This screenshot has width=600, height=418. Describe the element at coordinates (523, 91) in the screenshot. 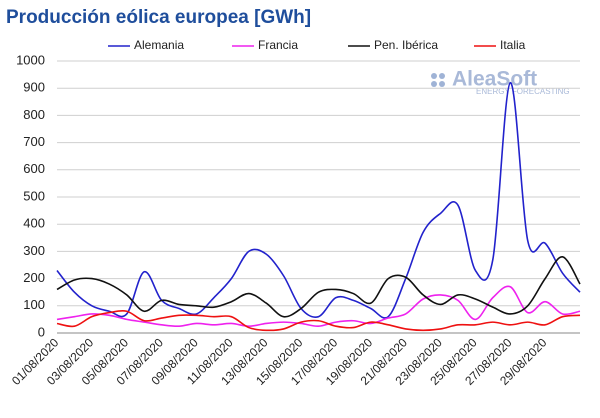

I see `logo-tagline: ENERGY FORECASTING` at that location.